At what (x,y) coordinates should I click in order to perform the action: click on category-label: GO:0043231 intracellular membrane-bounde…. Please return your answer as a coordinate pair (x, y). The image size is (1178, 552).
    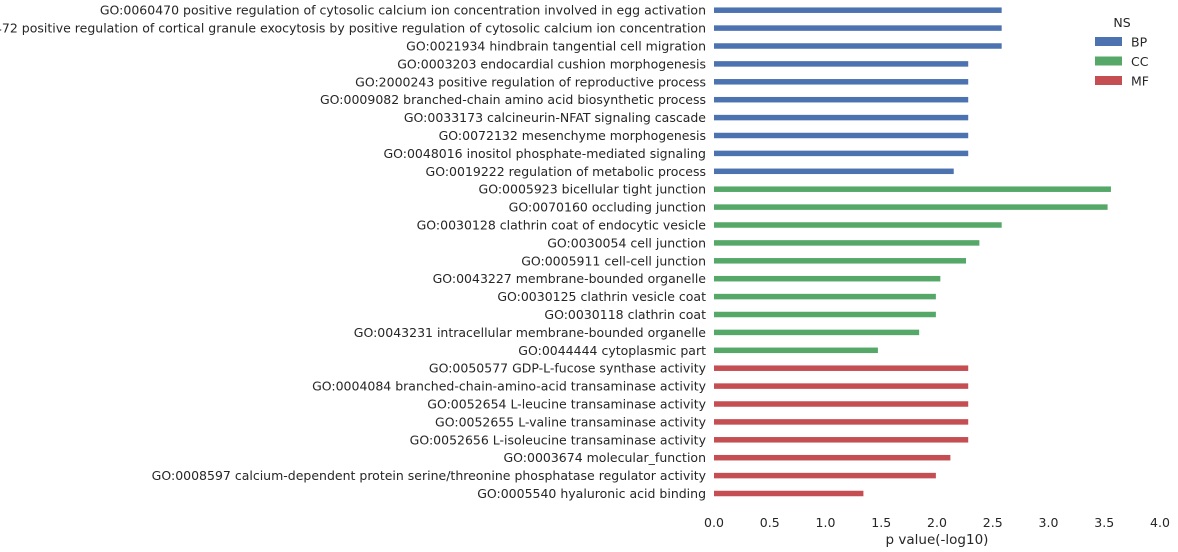
    Looking at the image, I should click on (530, 332).